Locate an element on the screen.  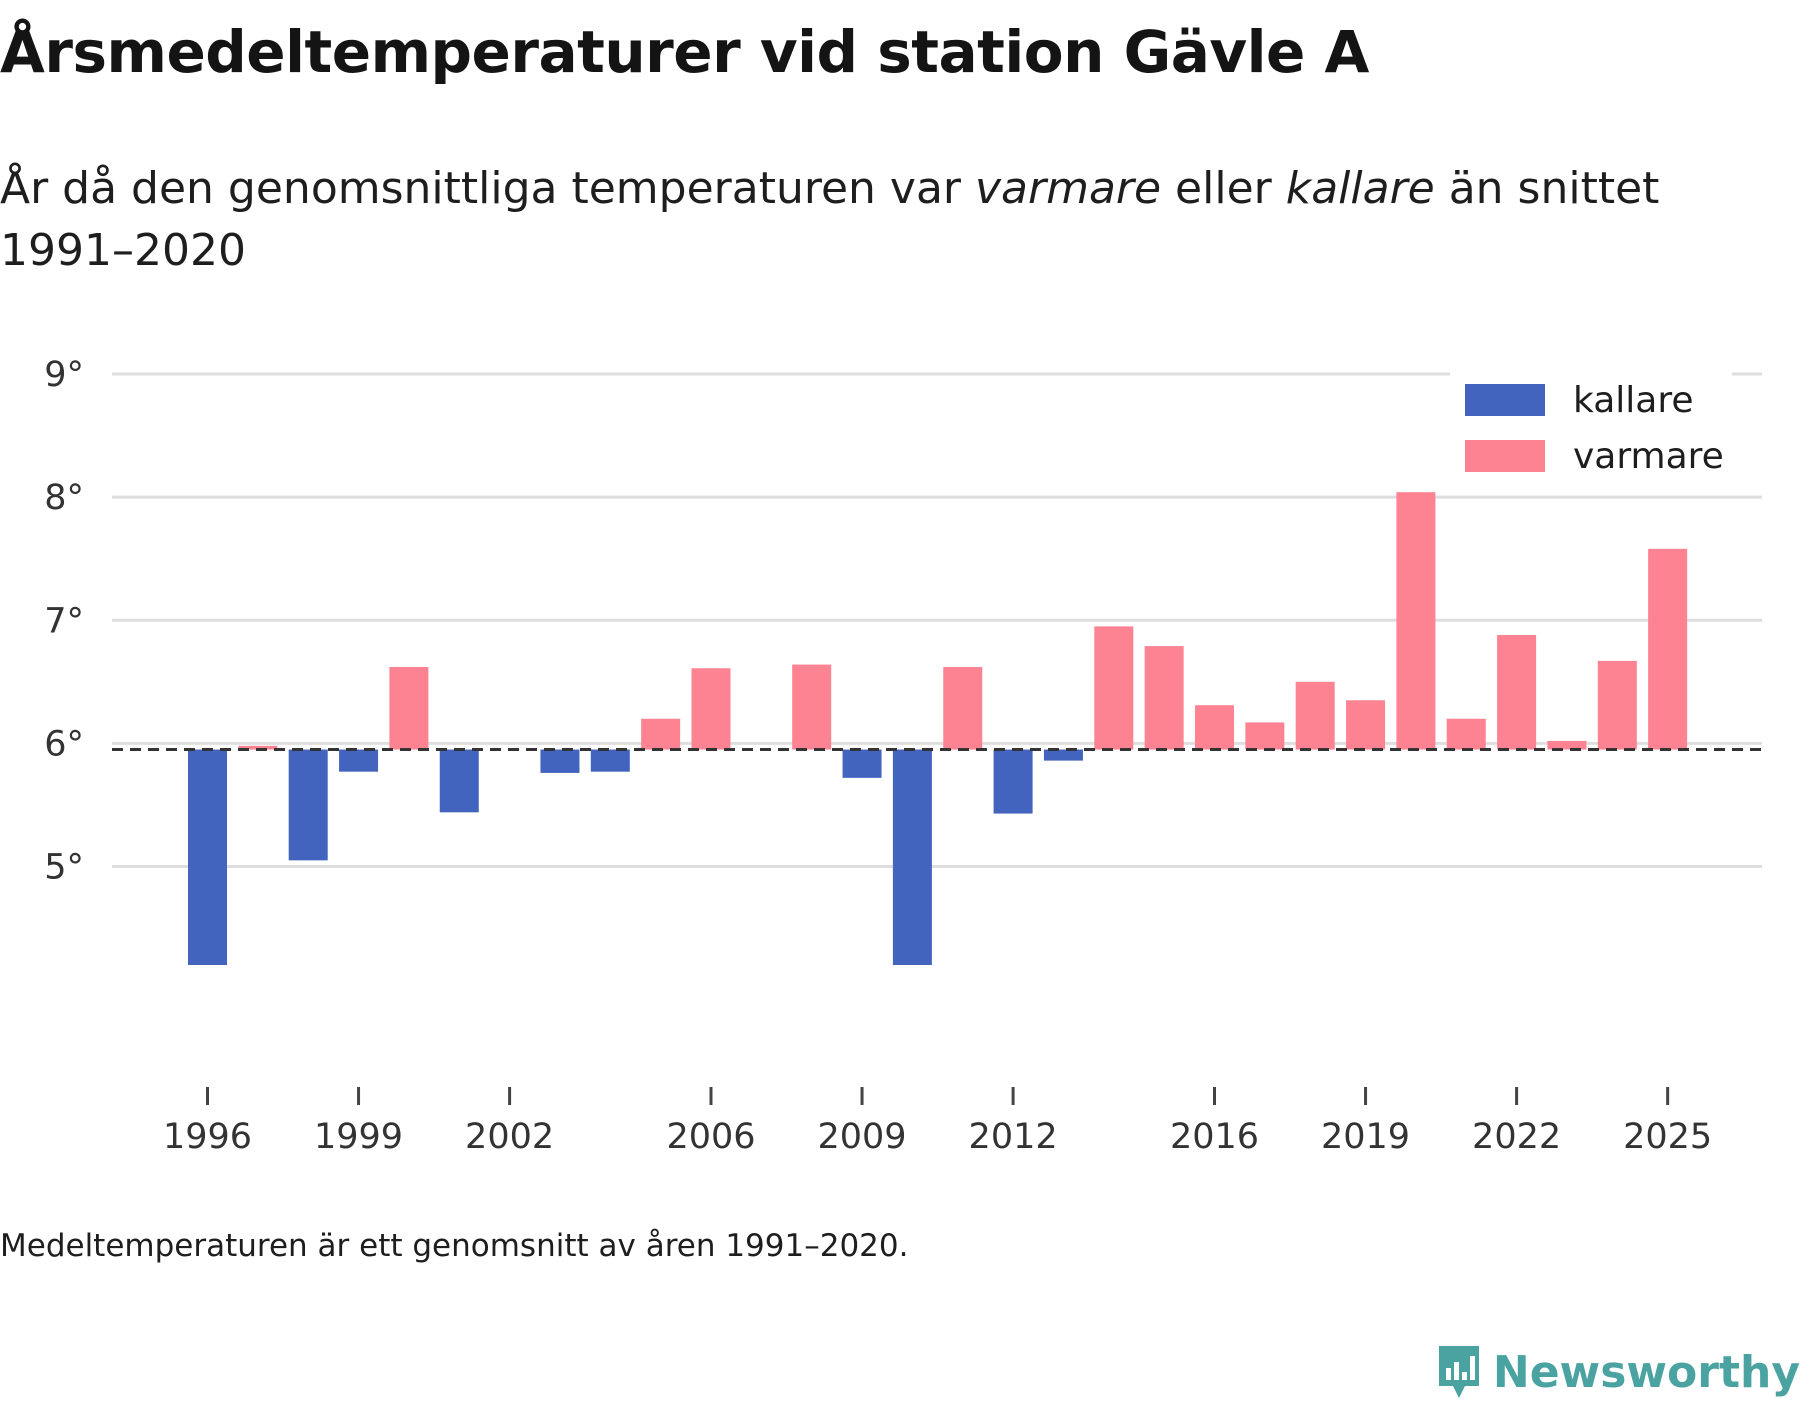
subtitle-part-2: eller is located at coordinates (1223, 188).